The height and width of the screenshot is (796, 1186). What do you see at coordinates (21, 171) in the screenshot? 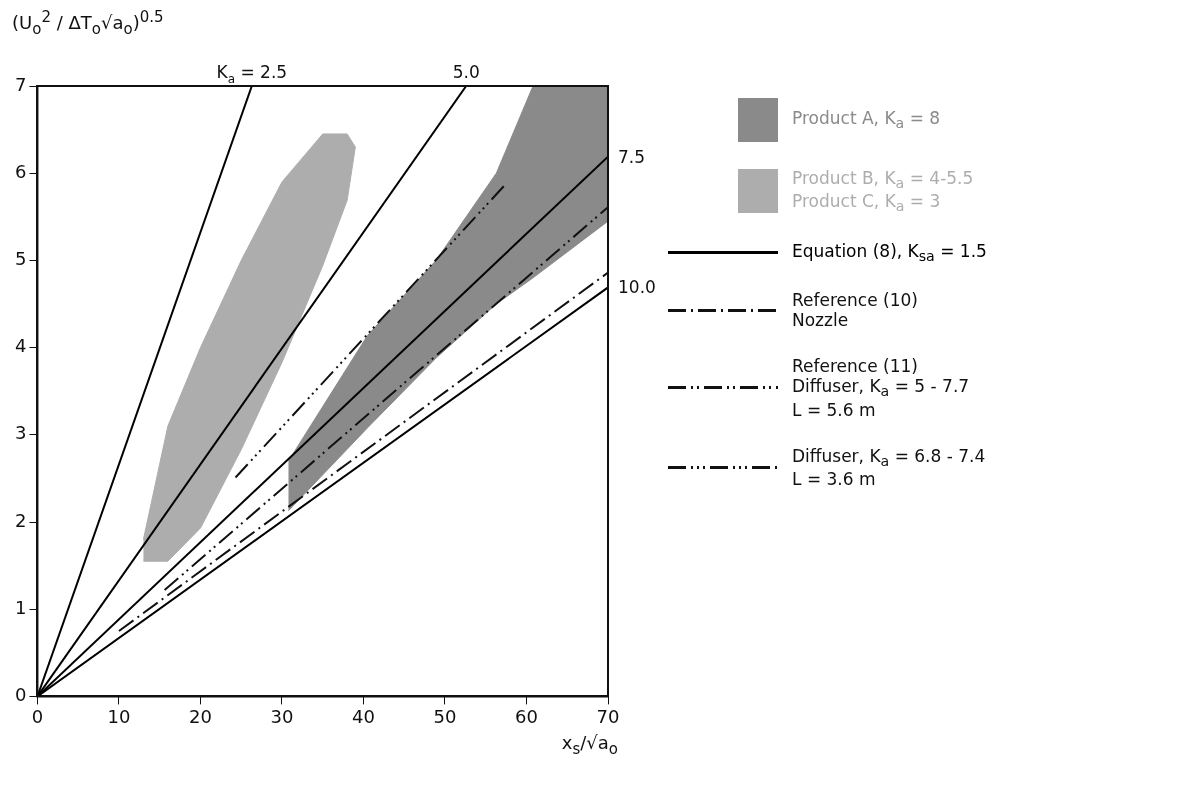
I see `y-tick-label: 6` at bounding box center [21, 171].